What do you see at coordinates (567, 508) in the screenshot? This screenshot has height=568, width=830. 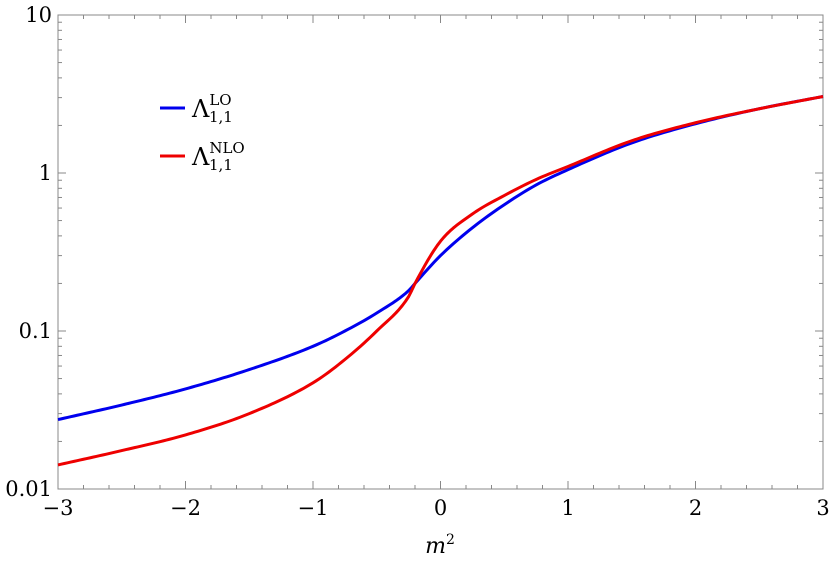 I see `x-tick-label: 1` at bounding box center [567, 508].